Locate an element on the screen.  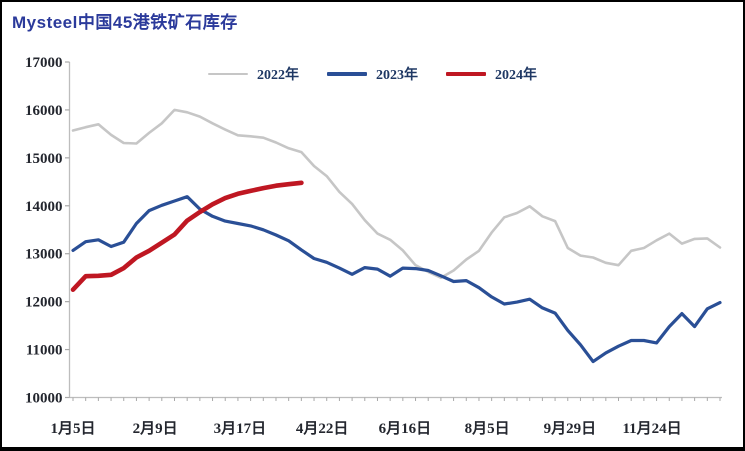
x-tick-label: 1月5日 is located at coordinates (72, 428).